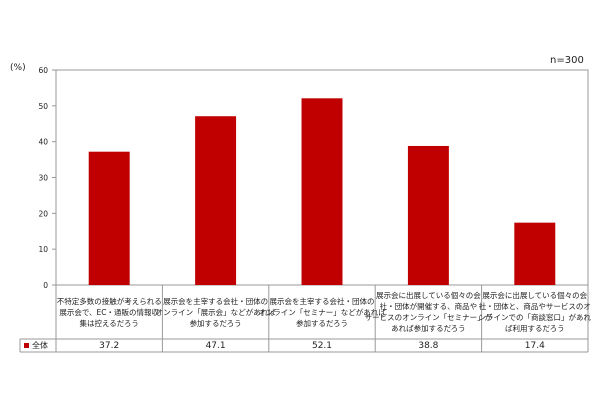 Image resolution: width=600 pixels, height=400 pixels. Describe the element at coordinates (40, 345) in the screenshot. I see `legend-label: 全体` at that location.